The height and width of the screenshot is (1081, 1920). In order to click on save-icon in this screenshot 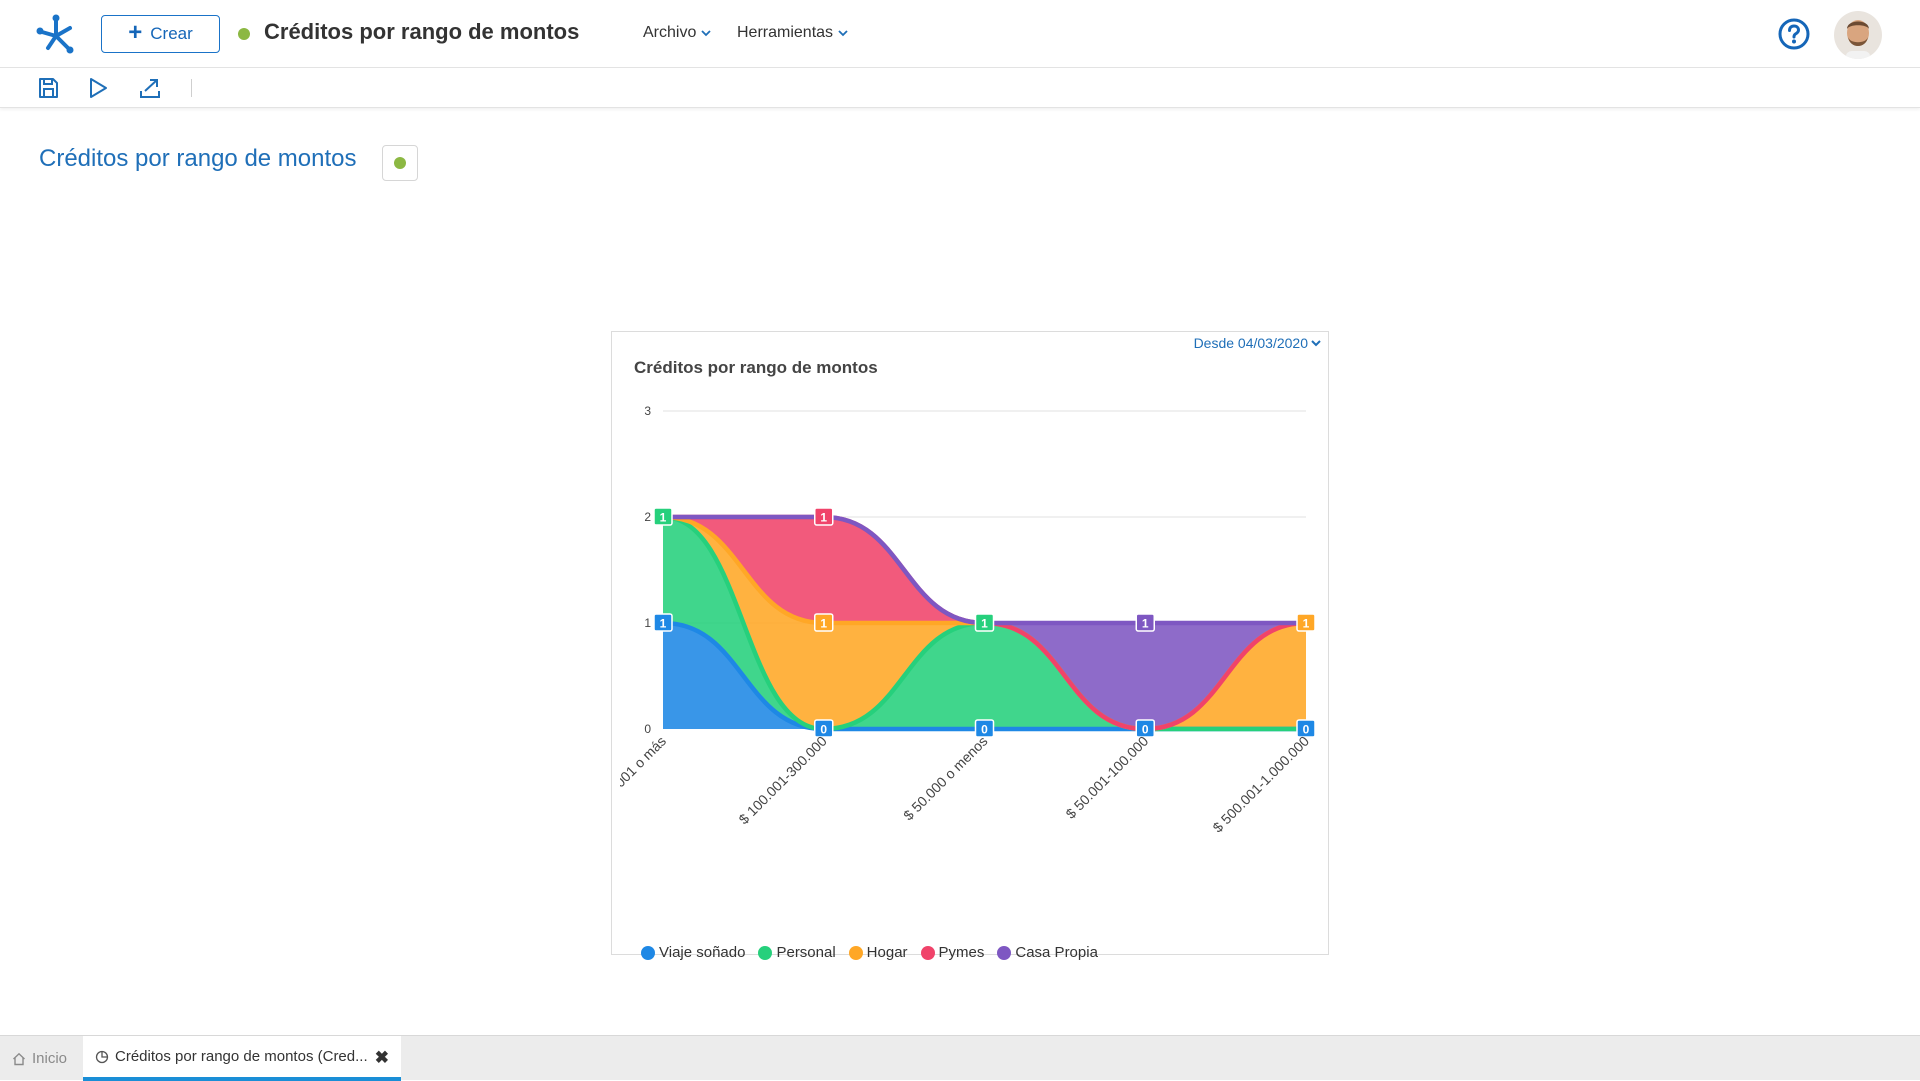, I will do `click(48, 88)`.